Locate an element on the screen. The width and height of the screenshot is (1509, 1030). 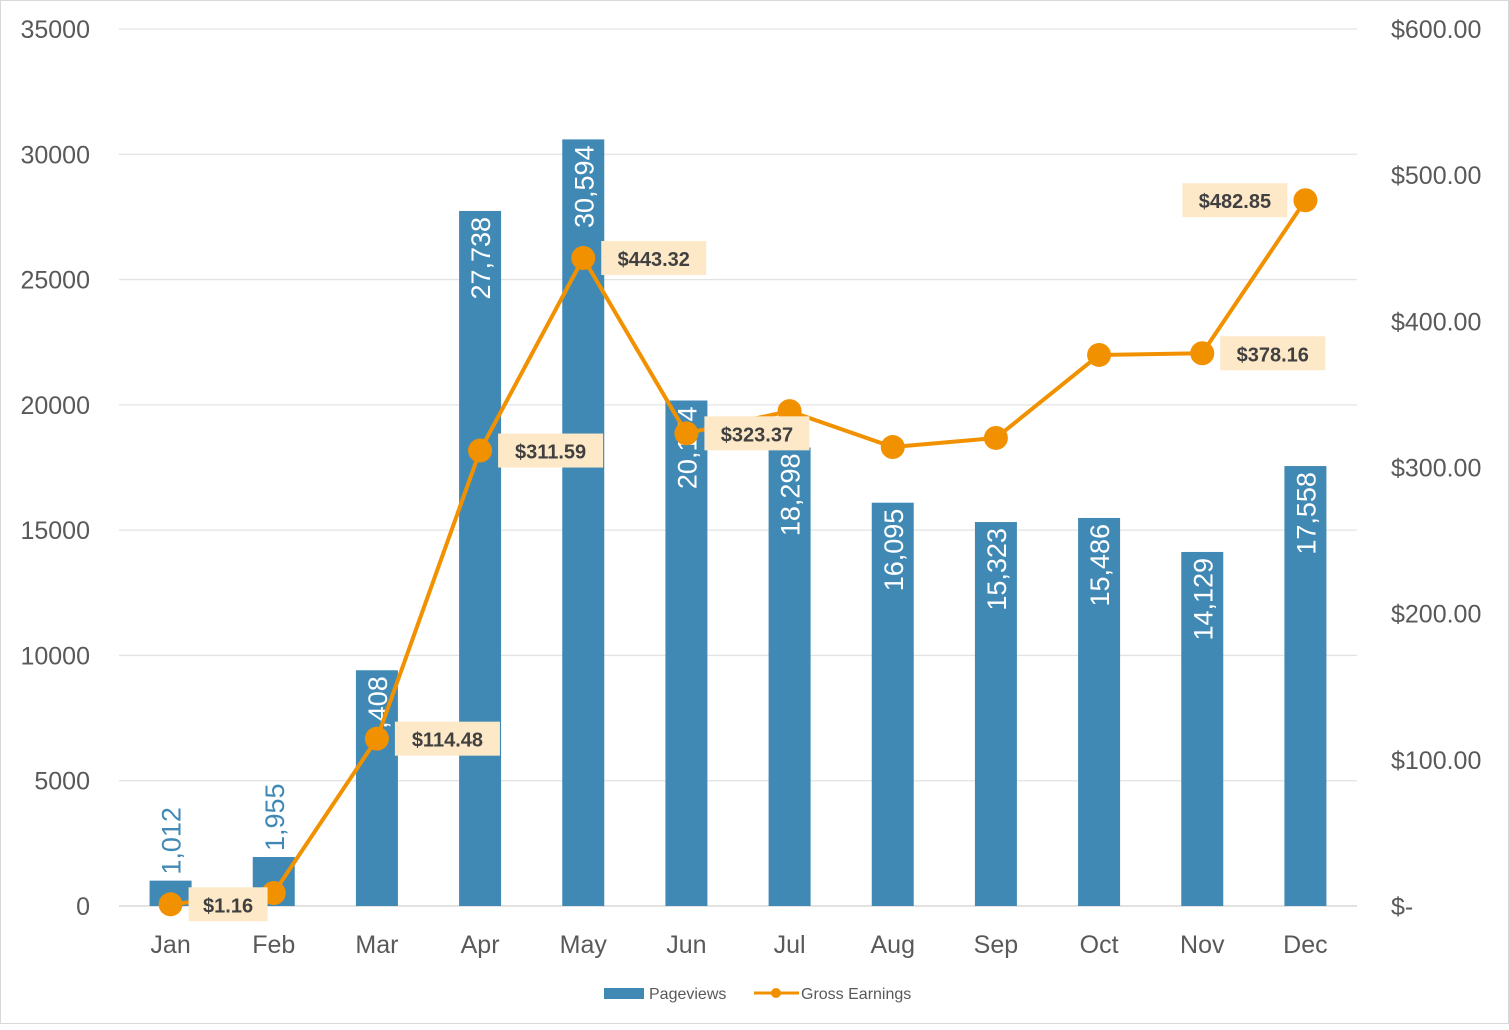
y-right-tick-label: $100.00 is located at coordinates (1436, 761).